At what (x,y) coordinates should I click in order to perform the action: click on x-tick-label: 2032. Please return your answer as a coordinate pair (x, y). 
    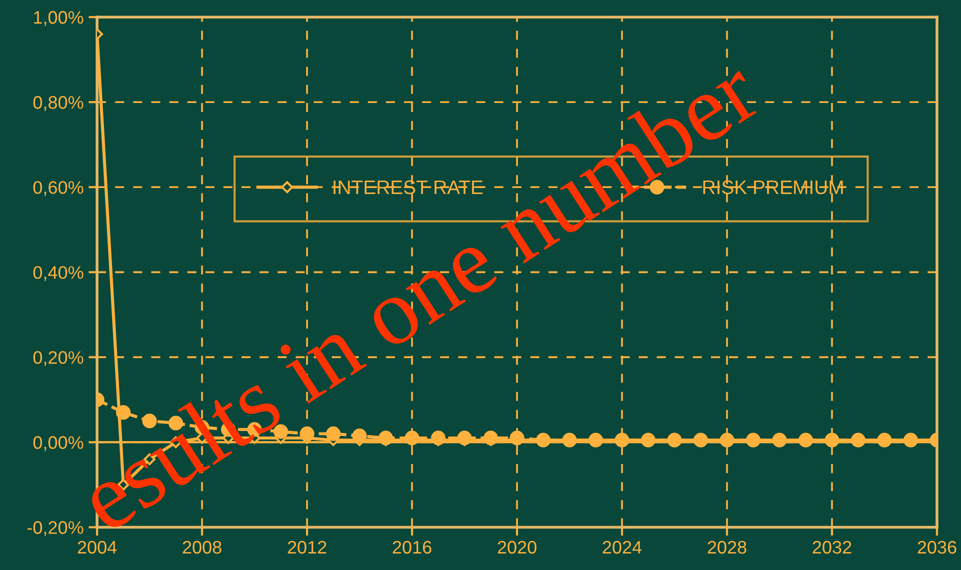
    Looking at the image, I should click on (832, 547).